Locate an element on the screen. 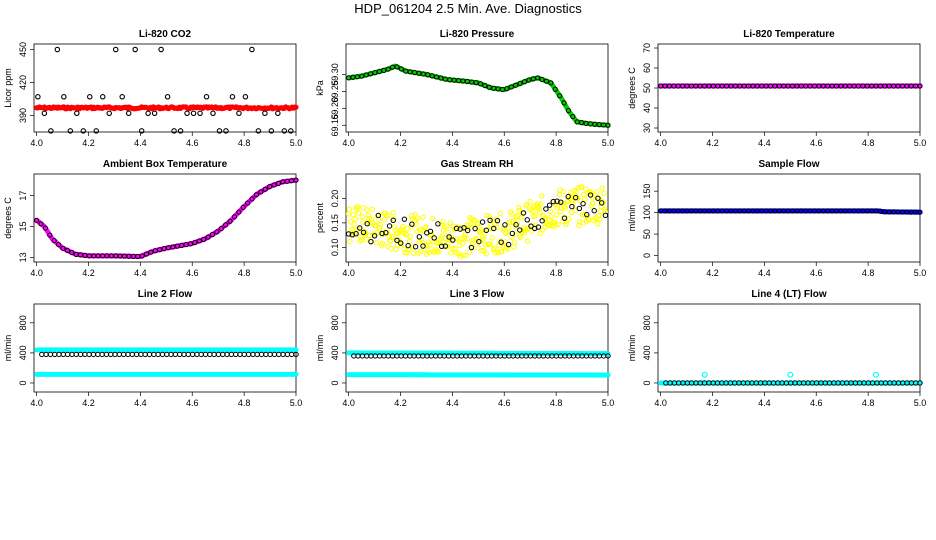 The image size is (936, 540). y-tick-label: 400 is located at coordinates (23, 352).